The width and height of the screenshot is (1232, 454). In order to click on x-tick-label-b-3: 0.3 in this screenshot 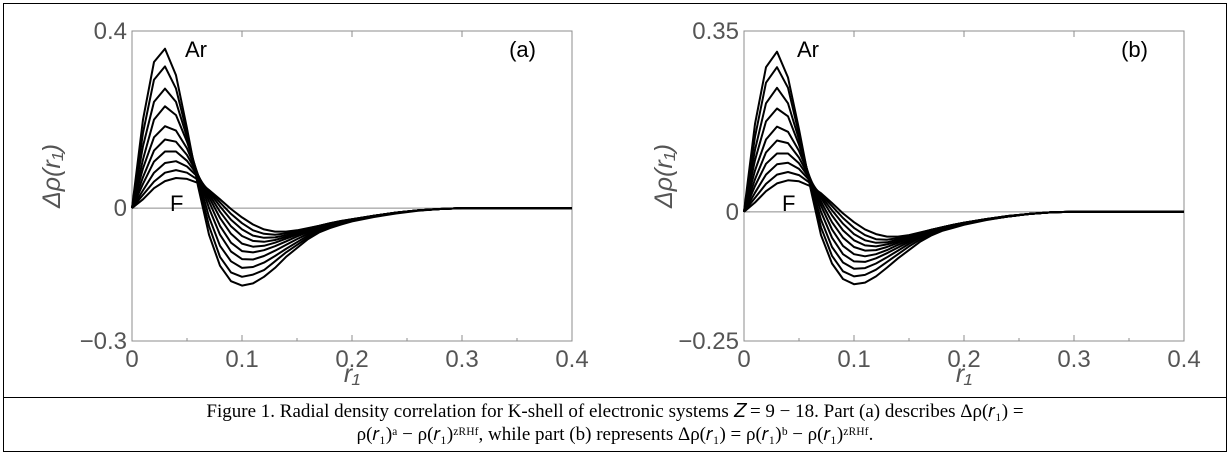, I will do `click(1073, 359)`.